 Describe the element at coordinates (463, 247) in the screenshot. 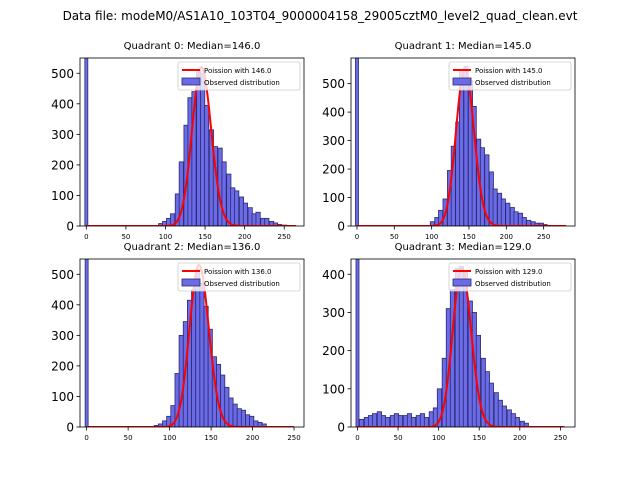

I see `quadrant-3-title: Quadrant 3: Median=129.0` at that location.